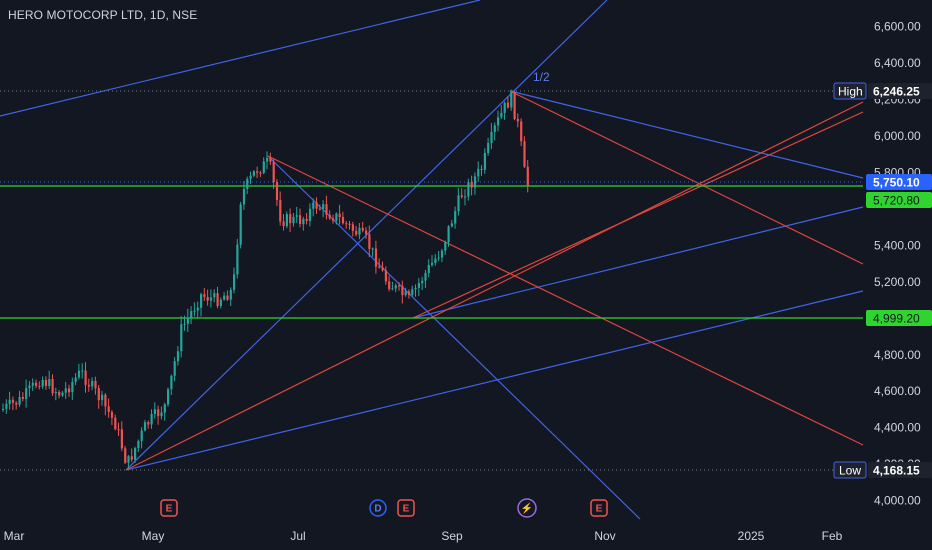  I want to click on current-price-value: 5,750.10, so click(896, 183).